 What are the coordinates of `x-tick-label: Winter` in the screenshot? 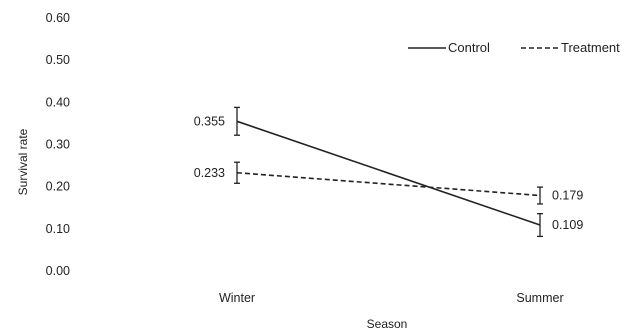 It's located at (237, 298).